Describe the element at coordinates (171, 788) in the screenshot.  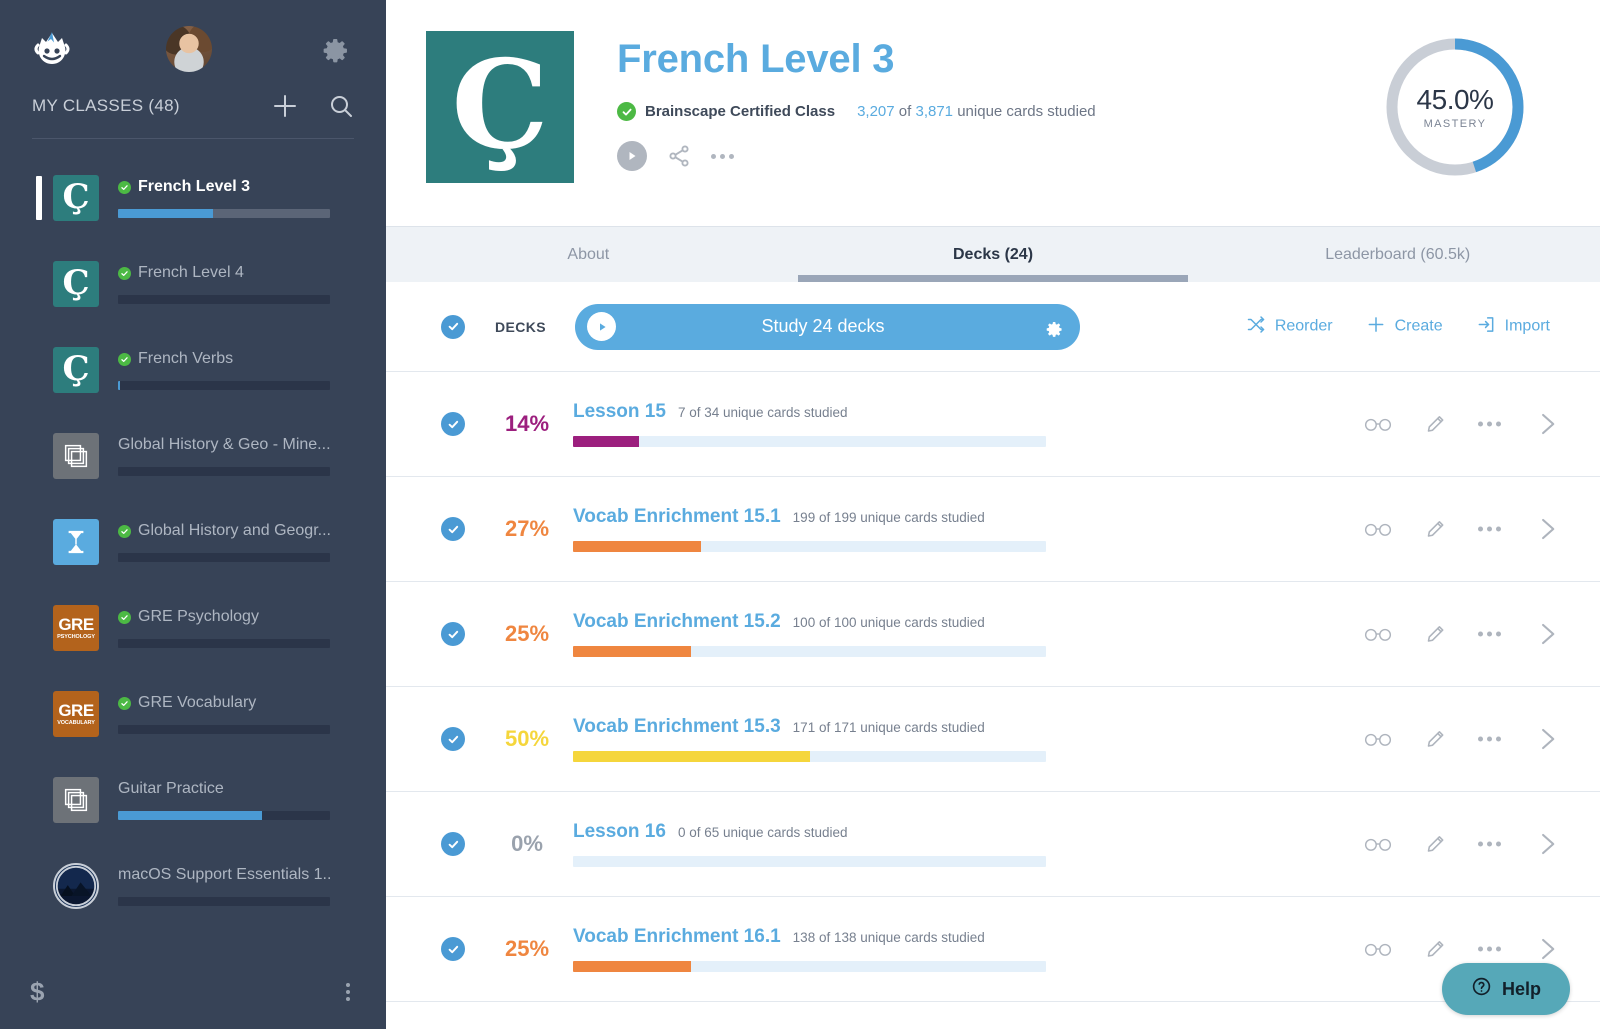
I see `sidebar-item-label: Guitar Practice` at that location.